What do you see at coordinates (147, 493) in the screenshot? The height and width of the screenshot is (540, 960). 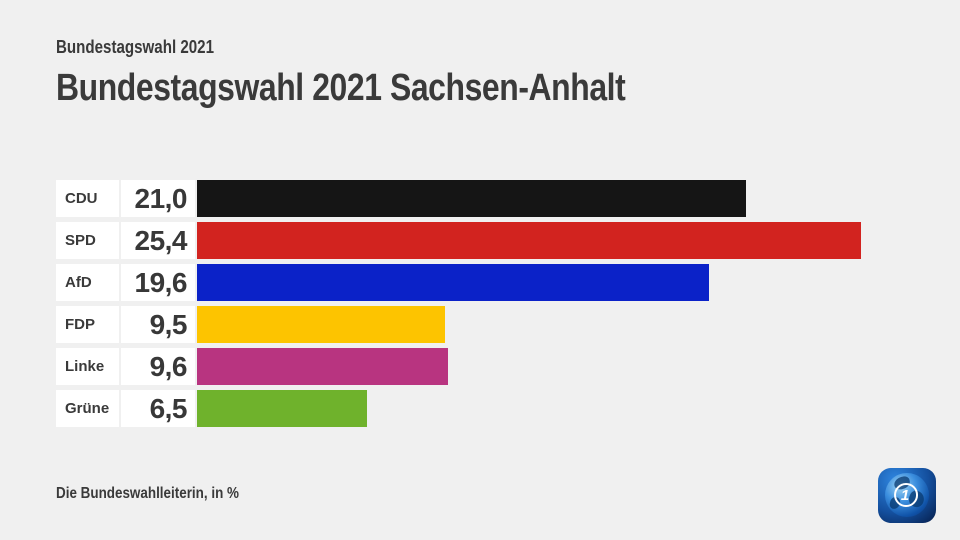 I see `source-note: Die Bundeswahlleiterin, in %` at bounding box center [147, 493].